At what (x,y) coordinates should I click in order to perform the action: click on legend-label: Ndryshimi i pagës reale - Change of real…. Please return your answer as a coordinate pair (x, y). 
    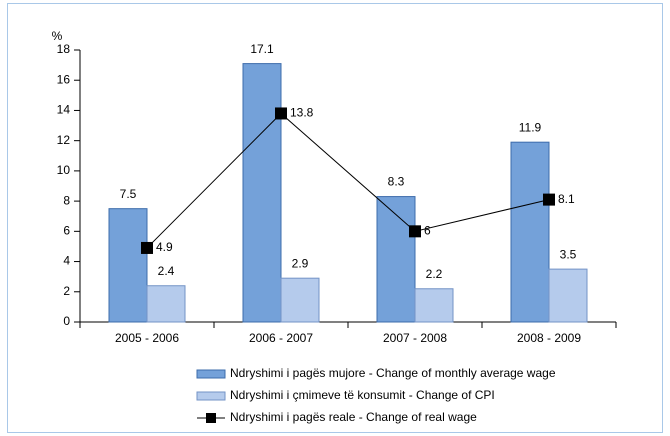
    Looking at the image, I should click on (353, 417).